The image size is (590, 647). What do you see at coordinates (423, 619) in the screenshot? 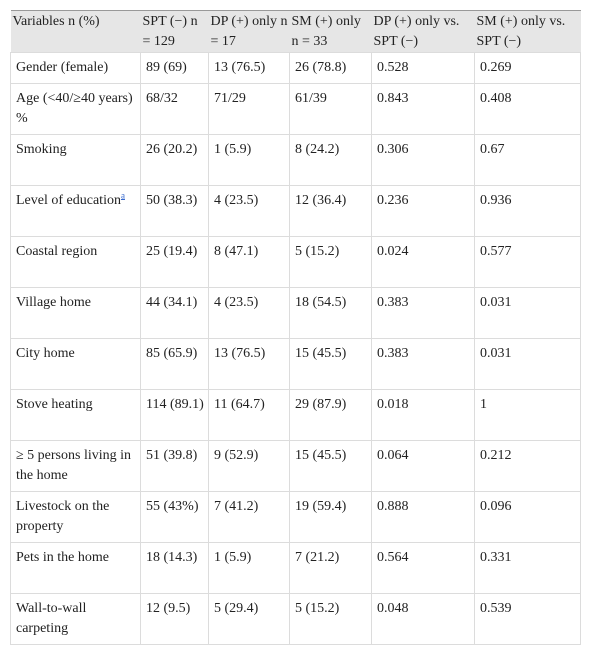
I see `table-cell: 0.048` at bounding box center [423, 619].